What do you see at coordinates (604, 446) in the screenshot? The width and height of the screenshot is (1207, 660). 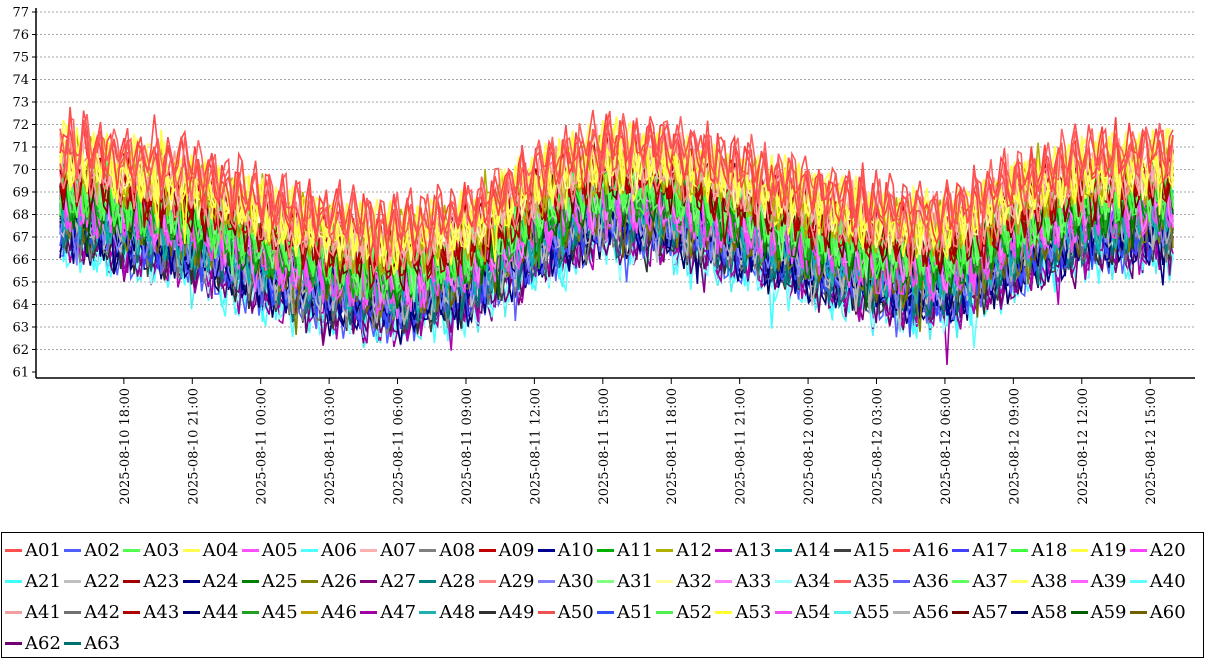 I see `x-tick-label: 2025-08-11 15:00` at bounding box center [604, 446].